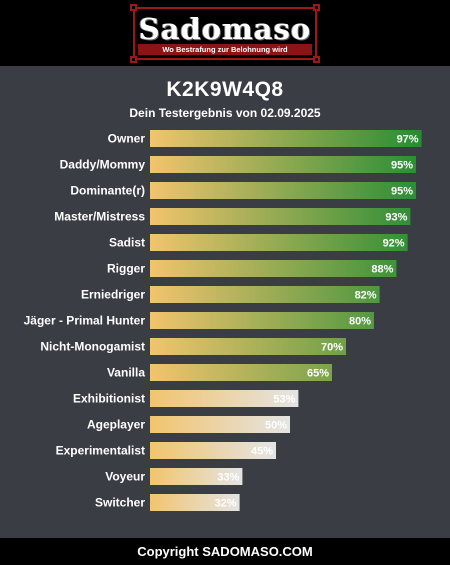 The image size is (450, 565). What do you see at coordinates (116, 425) in the screenshot?
I see `category-label: Ageplayer` at bounding box center [116, 425].